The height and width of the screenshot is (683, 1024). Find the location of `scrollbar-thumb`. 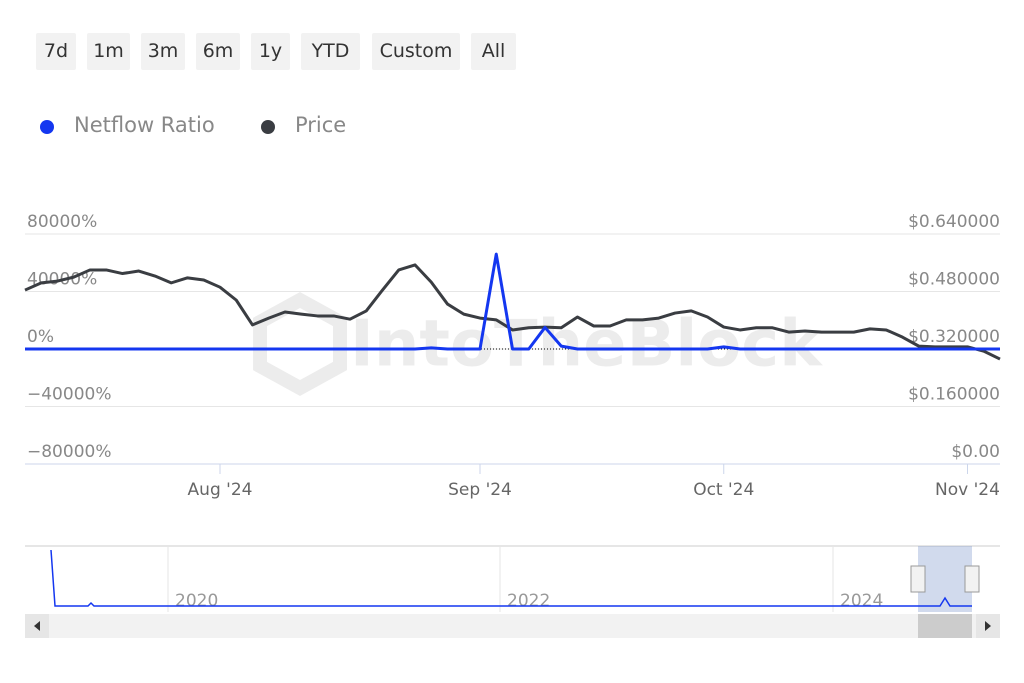

scrollbar-thumb is located at coordinates (945, 626).